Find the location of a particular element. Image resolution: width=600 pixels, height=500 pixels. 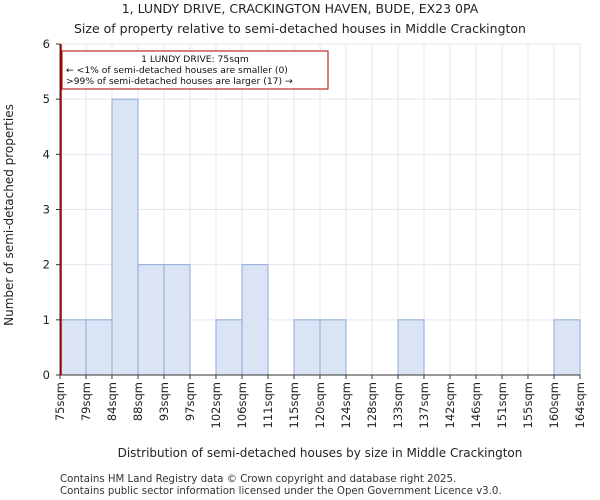

x-tick-label: 142sqm is located at coordinates (450, 405).